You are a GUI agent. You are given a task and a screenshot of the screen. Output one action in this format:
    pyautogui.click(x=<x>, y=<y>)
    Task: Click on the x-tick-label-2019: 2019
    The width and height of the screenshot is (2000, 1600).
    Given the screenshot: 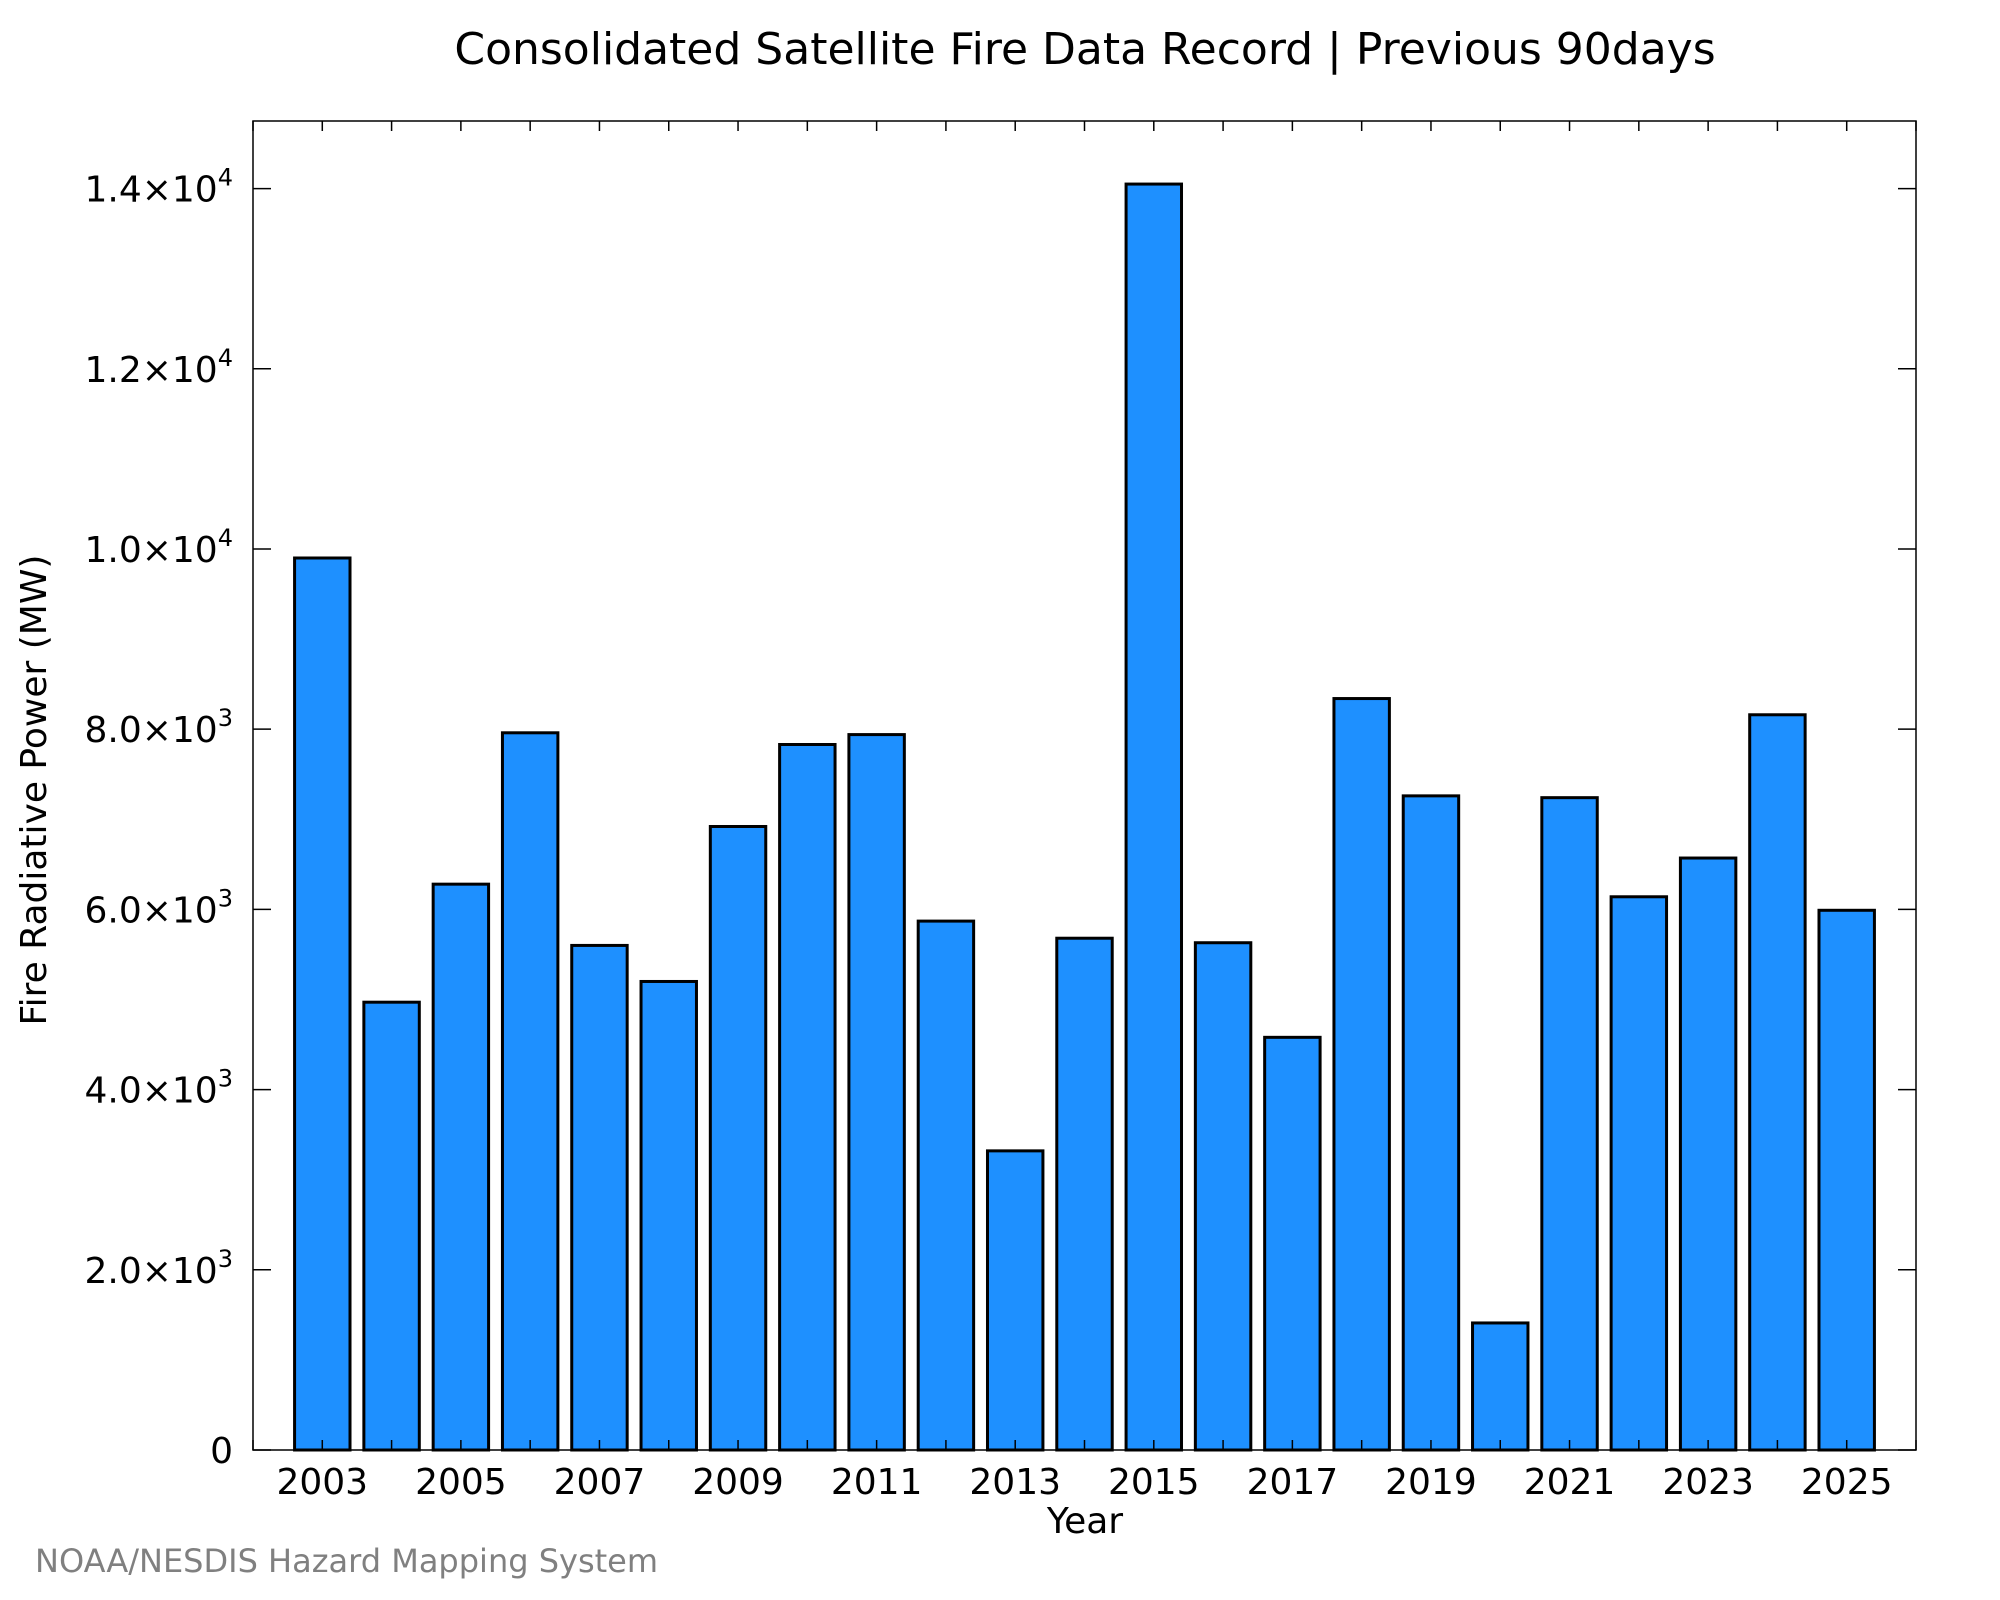 What is the action you would take?
    pyautogui.click(x=1431, y=1482)
    